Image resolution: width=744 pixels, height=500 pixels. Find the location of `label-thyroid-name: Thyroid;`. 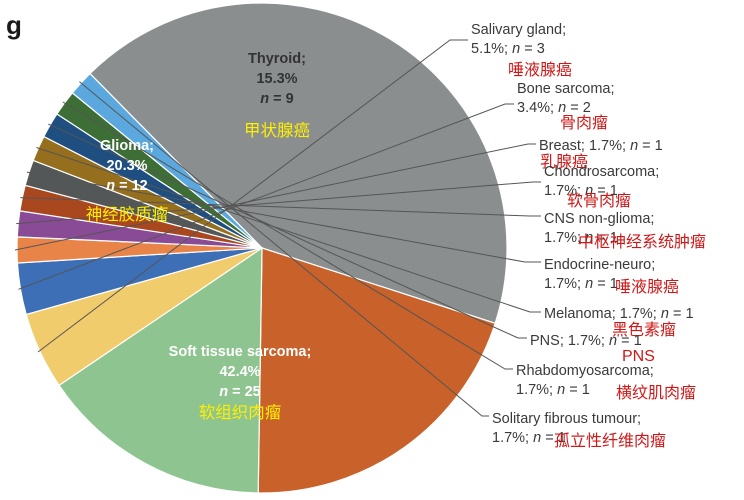

label-thyroid-name: Thyroid; is located at coordinates (277, 59).